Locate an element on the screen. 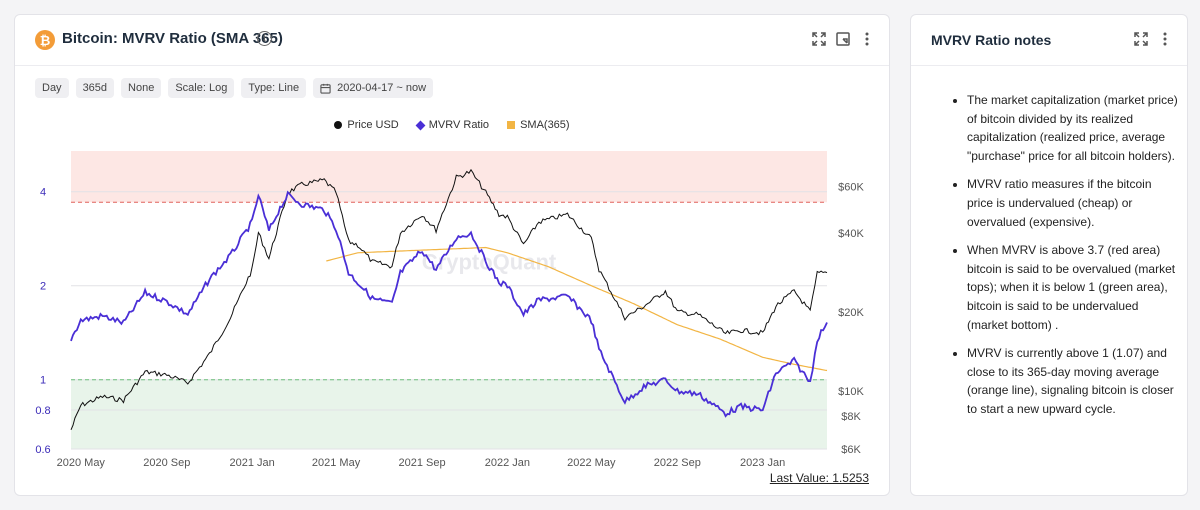 The height and width of the screenshot is (510, 1200). notes-card-header: MVRV Ratio notes is located at coordinates (1049, 40).